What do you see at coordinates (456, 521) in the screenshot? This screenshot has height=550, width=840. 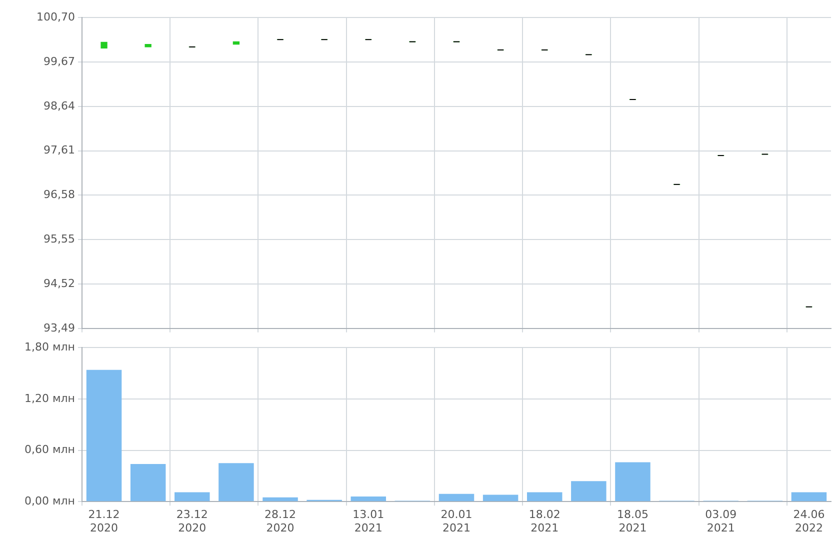 I see `x-tick-label: 20.01 2021` at bounding box center [456, 521].